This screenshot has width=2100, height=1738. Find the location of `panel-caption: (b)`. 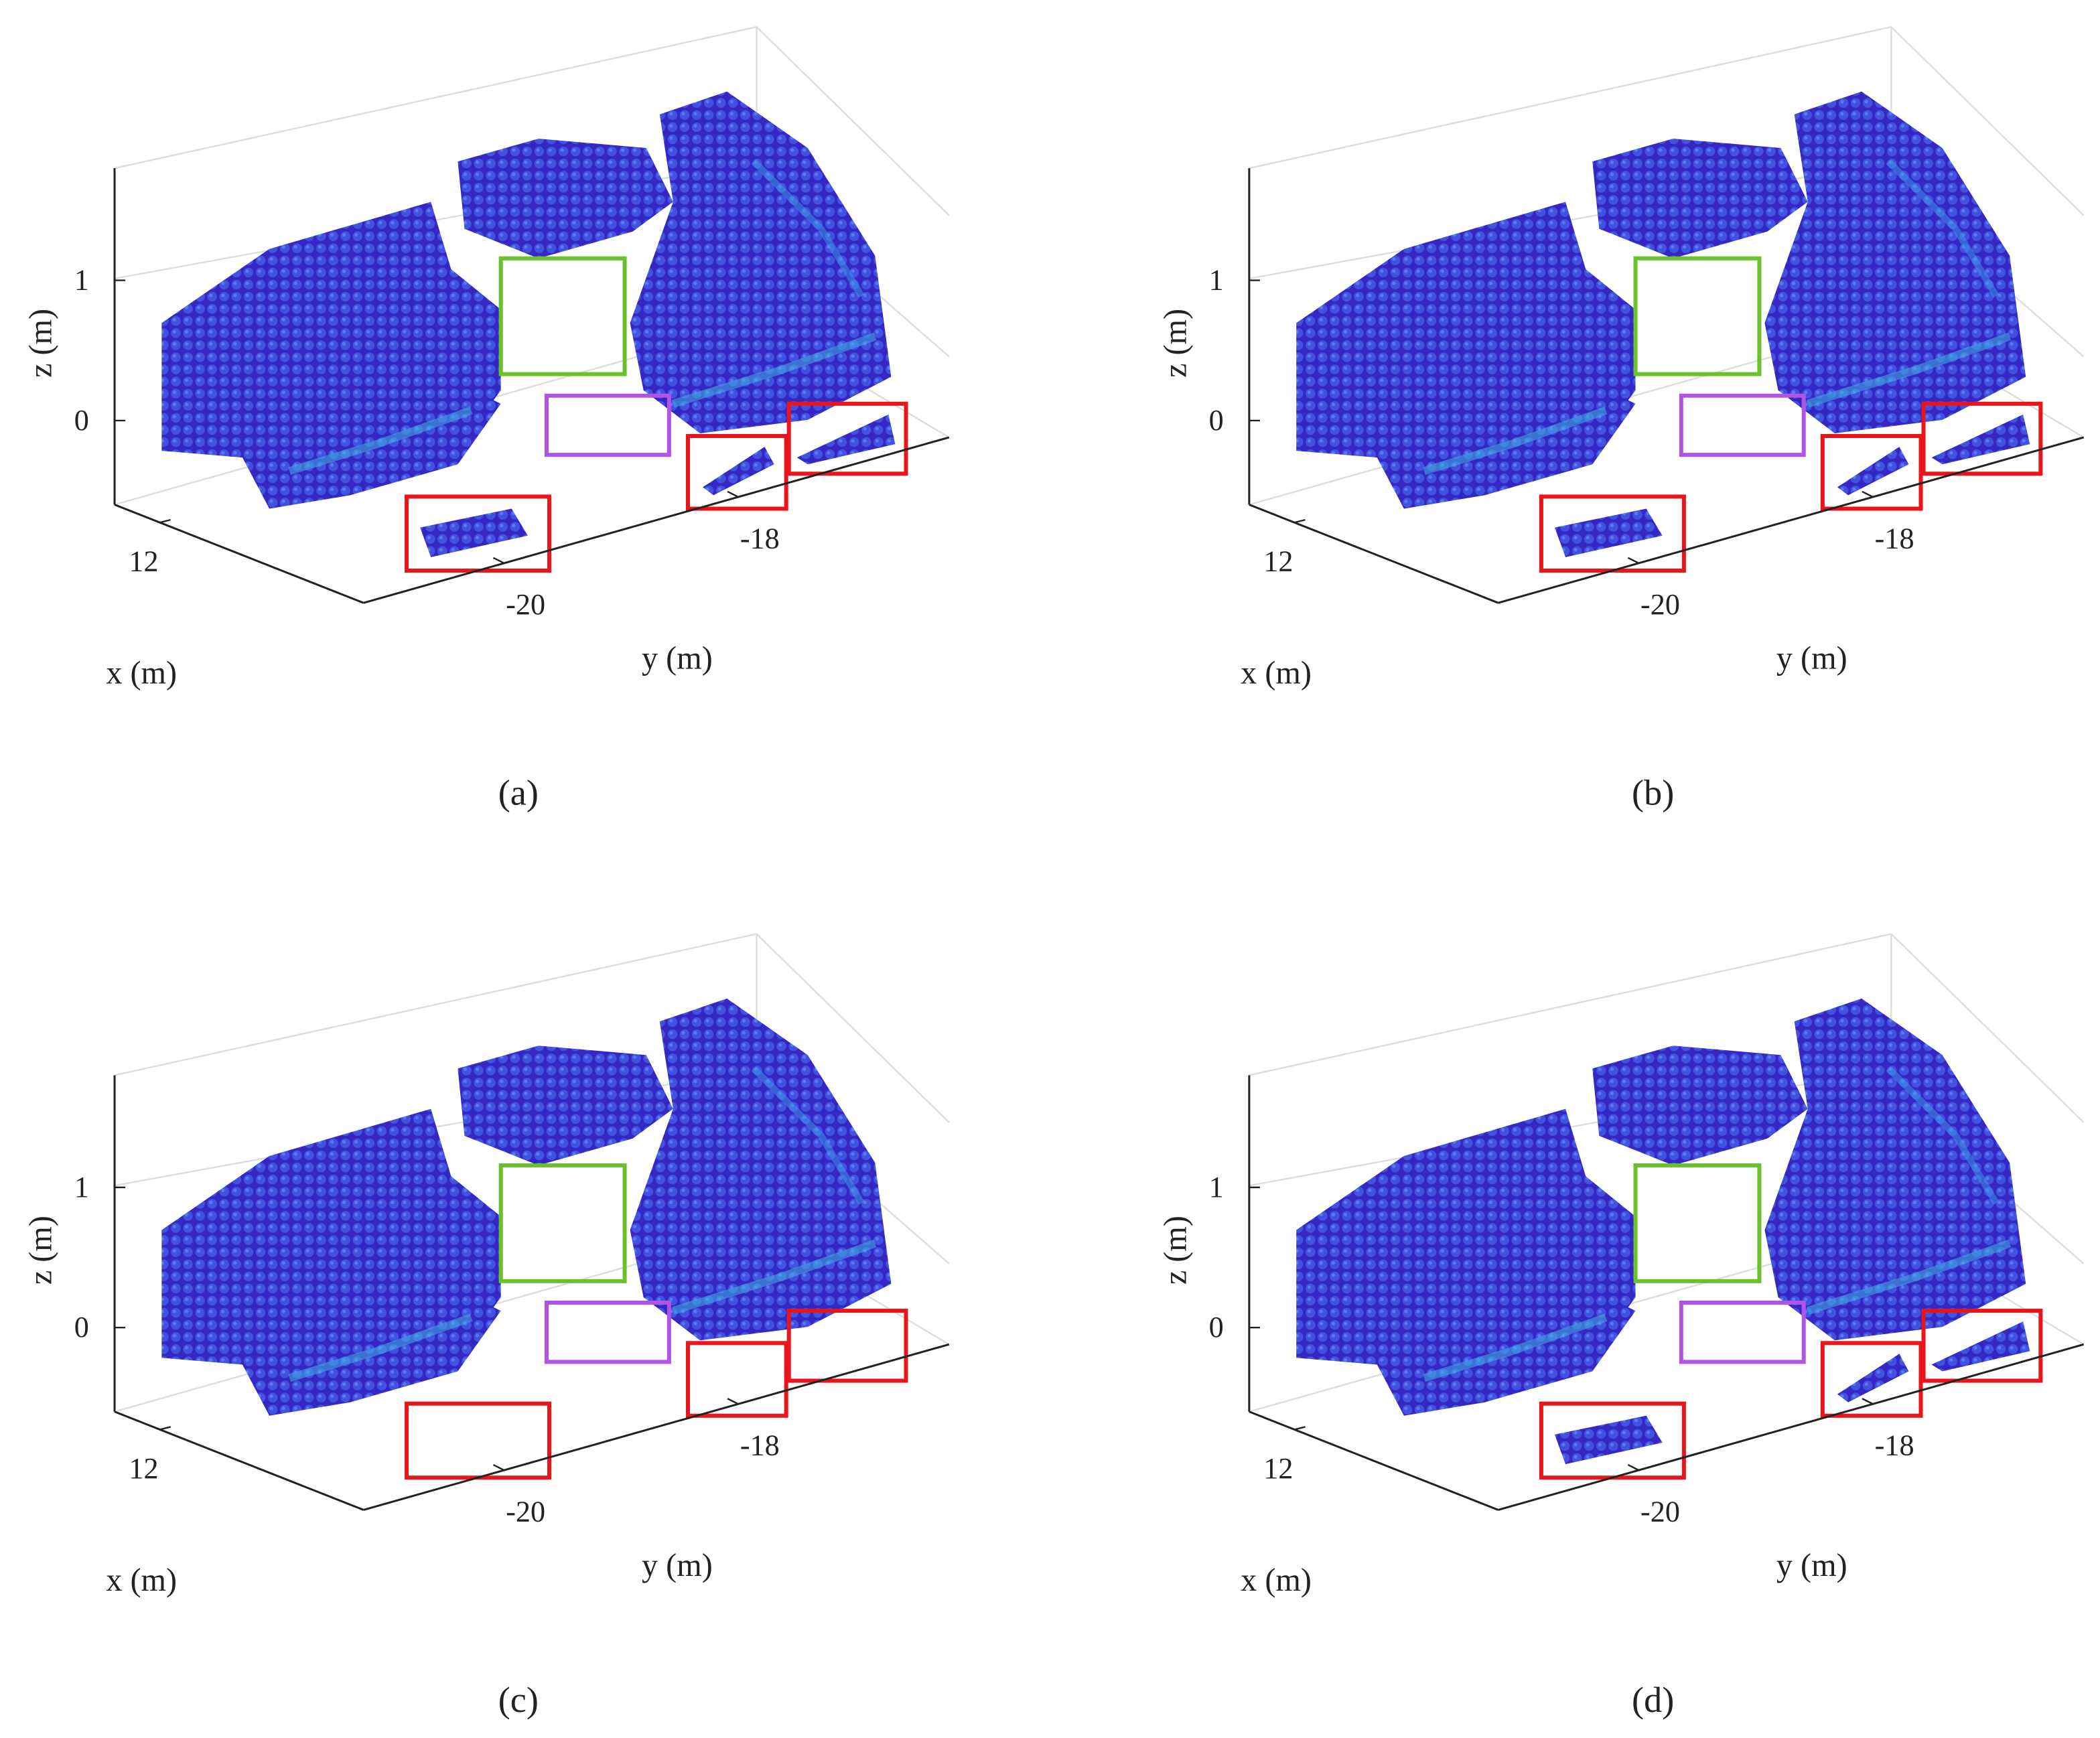

panel-caption: (b) is located at coordinates (1653, 793).